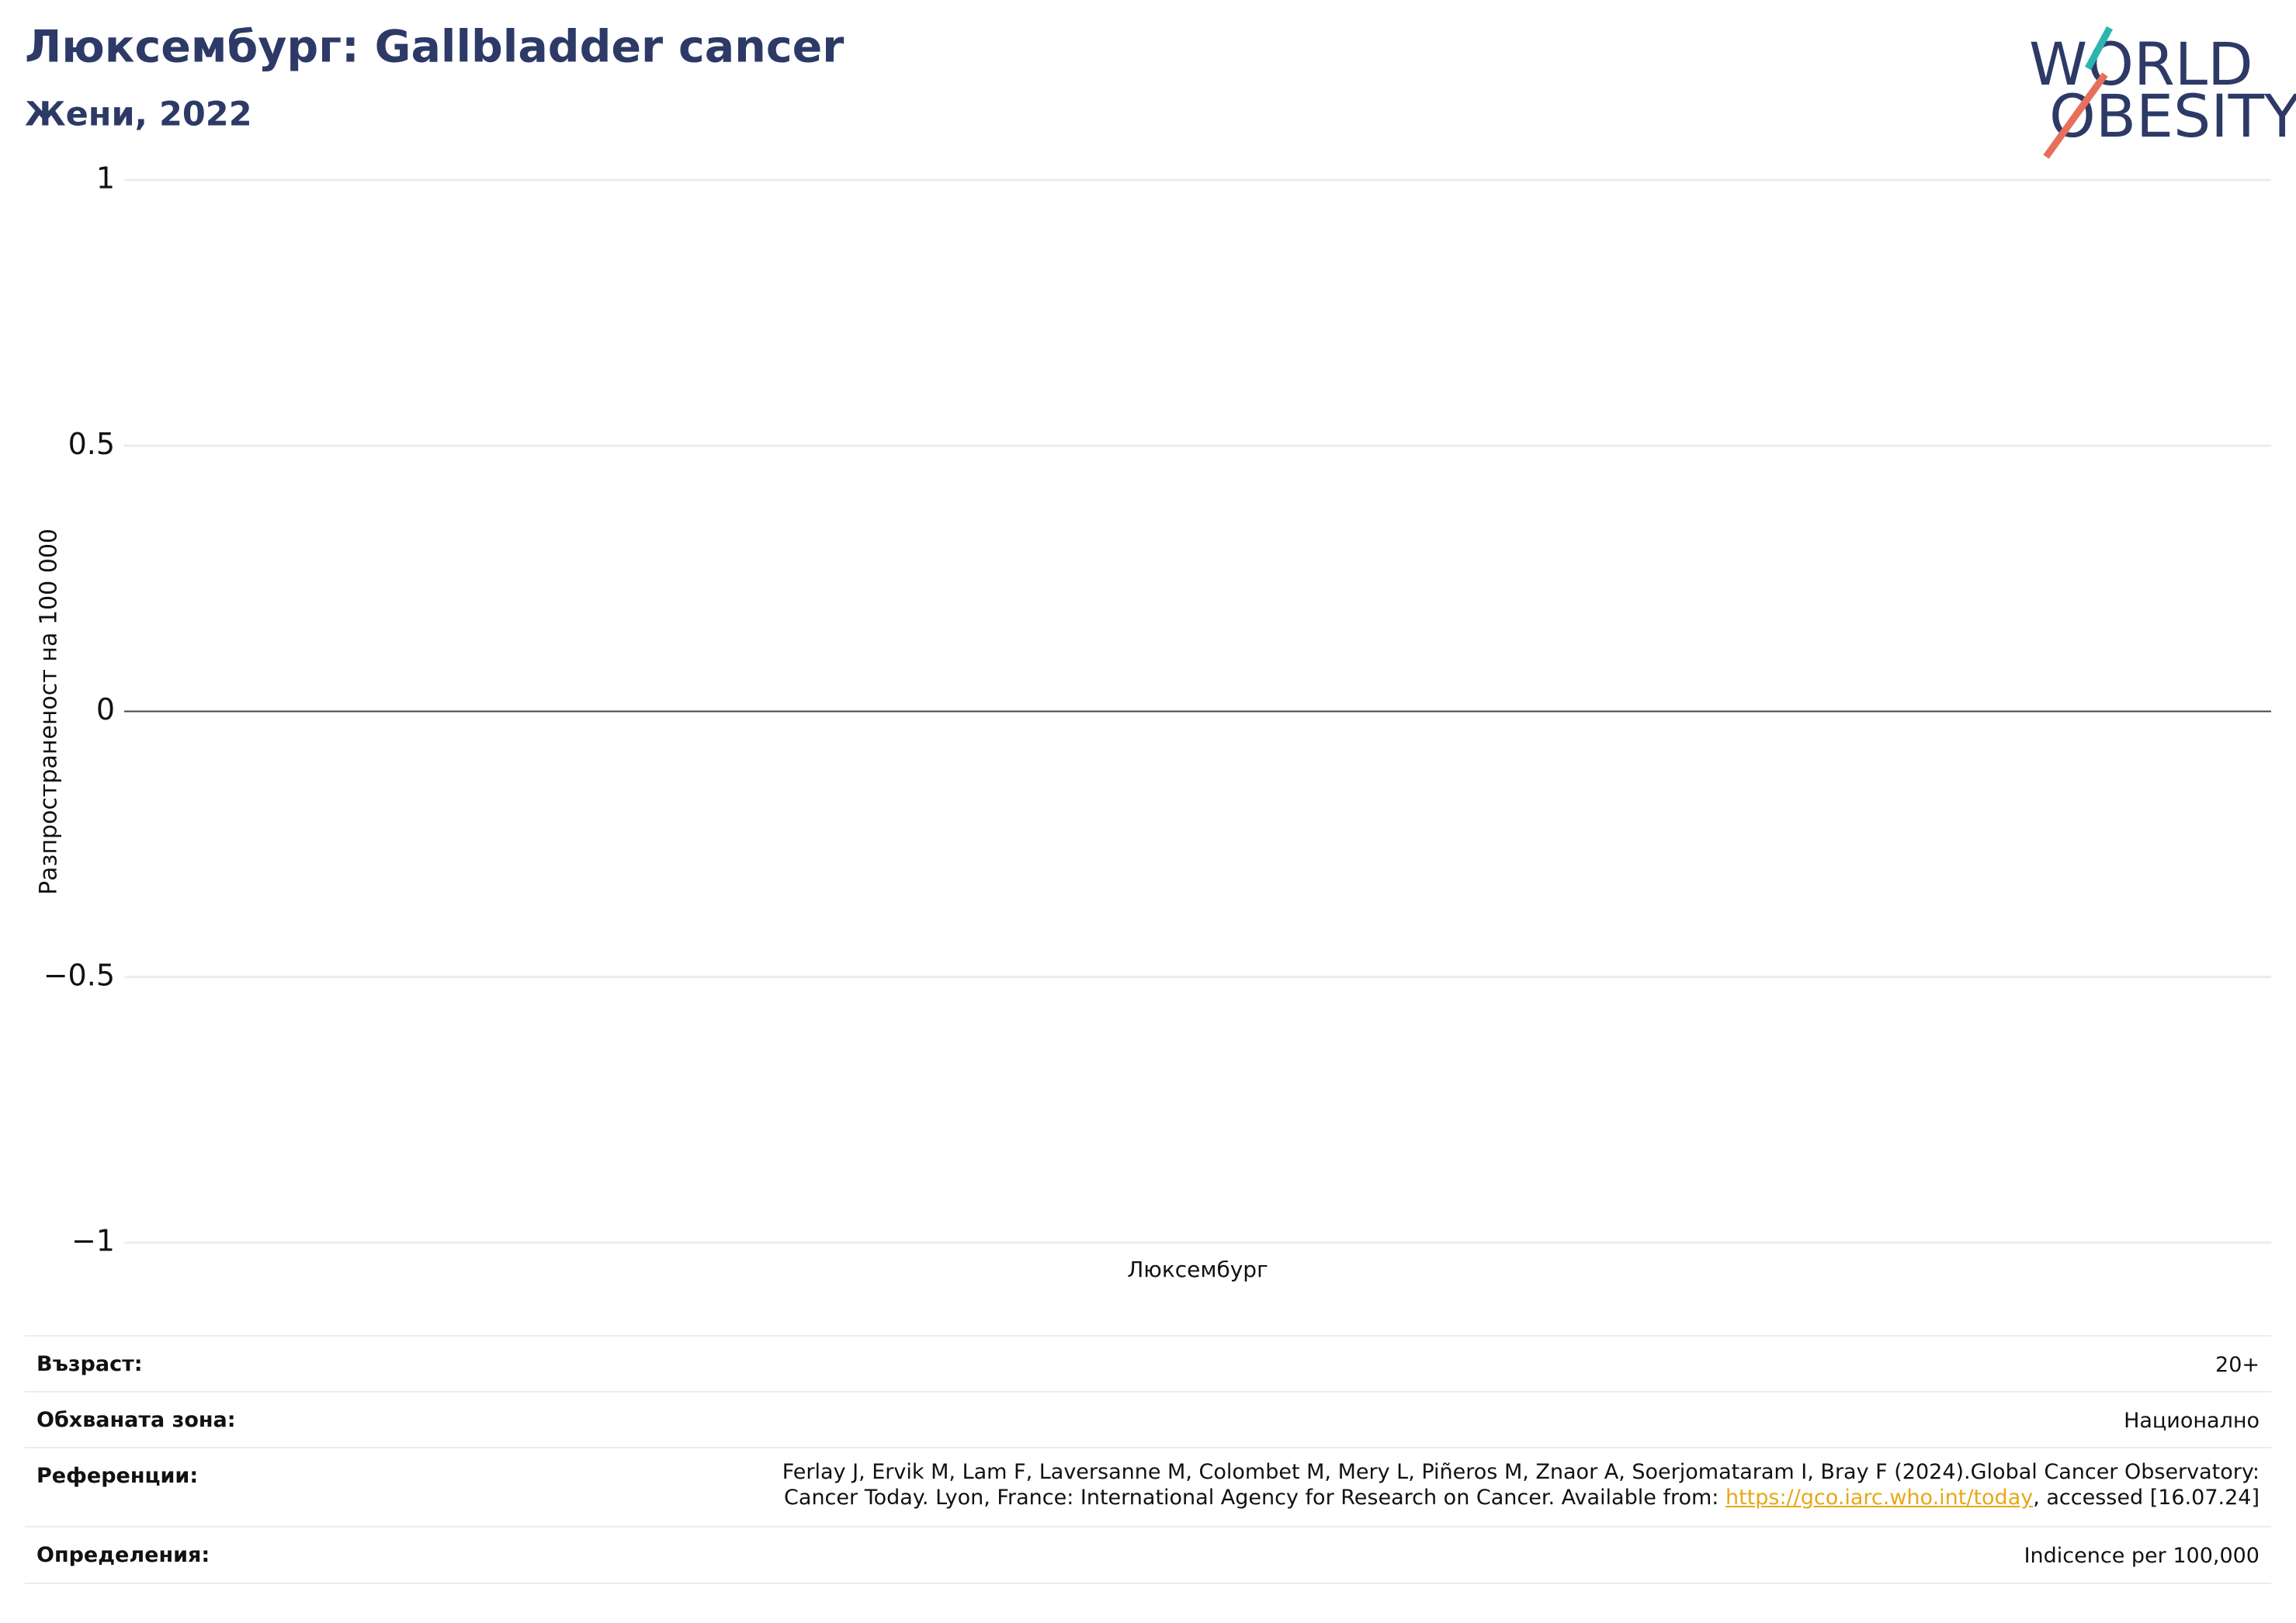 The height and width of the screenshot is (1623, 2296). I want to click on row-value: 20+, so click(2237, 1365).